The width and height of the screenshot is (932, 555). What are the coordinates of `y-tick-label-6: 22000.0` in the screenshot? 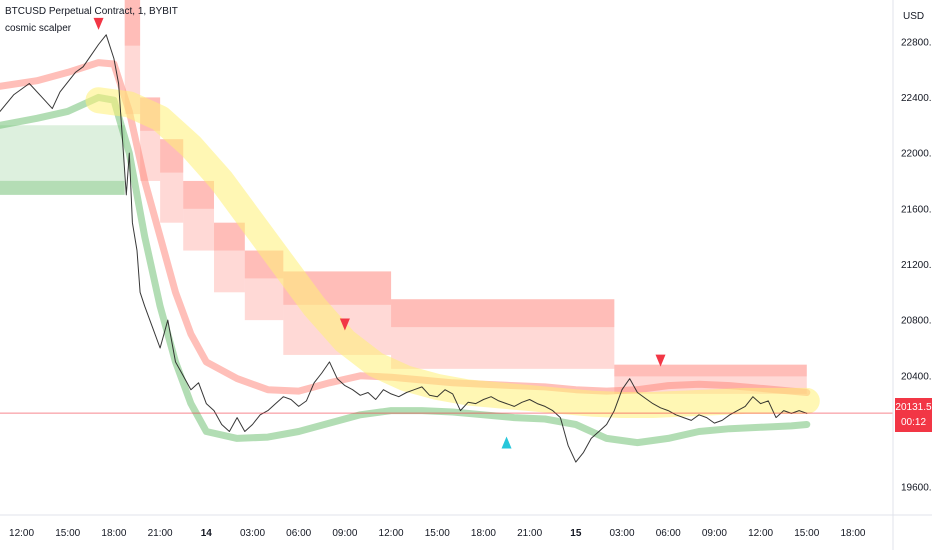 It's located at (916, 154).